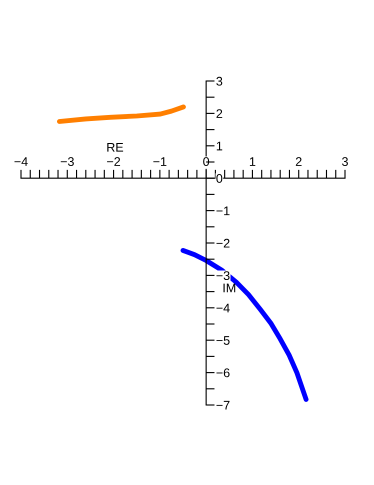  What do you see at coordinates (299, 161) in the screenshot?
I see `x-tick-label: 2` at bounding box center [299, 161].